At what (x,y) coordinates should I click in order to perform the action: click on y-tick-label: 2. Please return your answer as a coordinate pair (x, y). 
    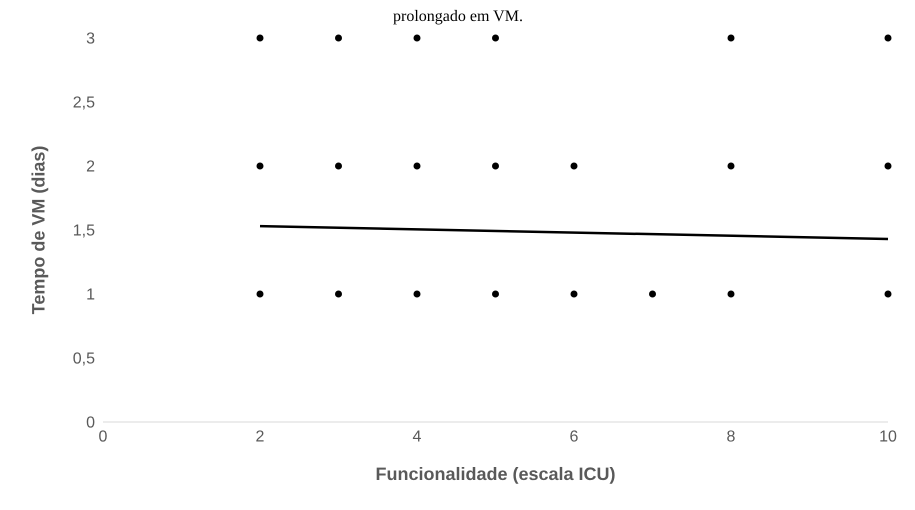
    Looking at the image, I should click on (91, 167).